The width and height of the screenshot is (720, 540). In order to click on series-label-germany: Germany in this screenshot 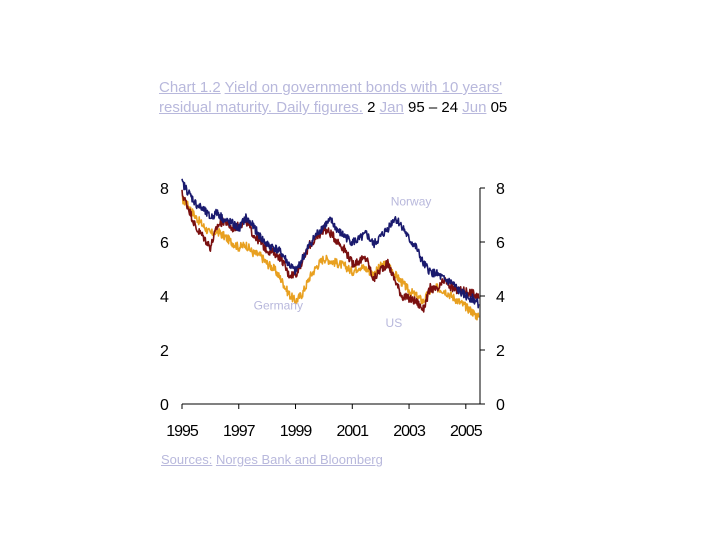, I will do `click(278, 306)`.